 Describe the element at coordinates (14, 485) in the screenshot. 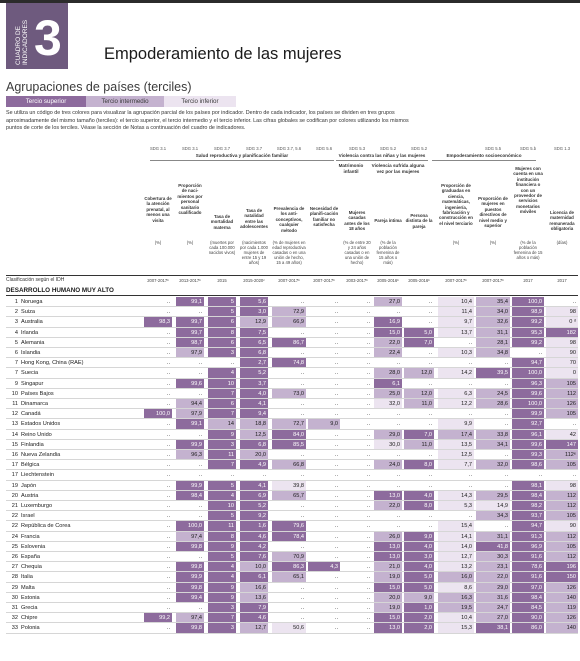

I see `hdi-rank: 19` at that location.